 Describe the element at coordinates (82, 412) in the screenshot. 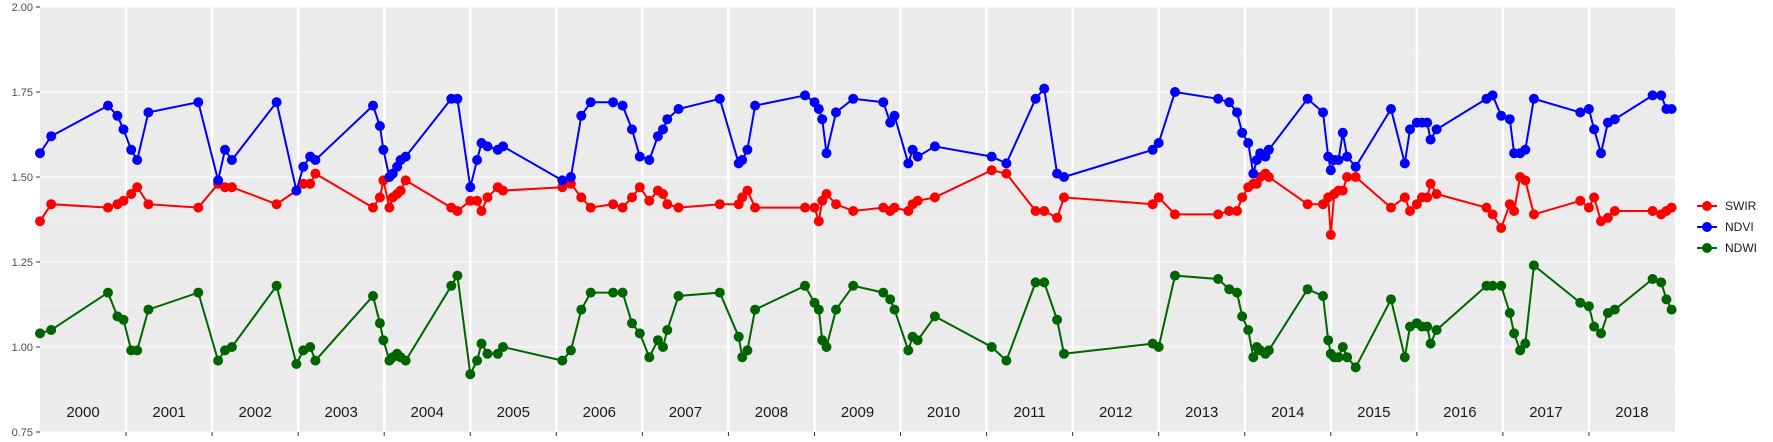

I see `year-label: 2000` at that location.